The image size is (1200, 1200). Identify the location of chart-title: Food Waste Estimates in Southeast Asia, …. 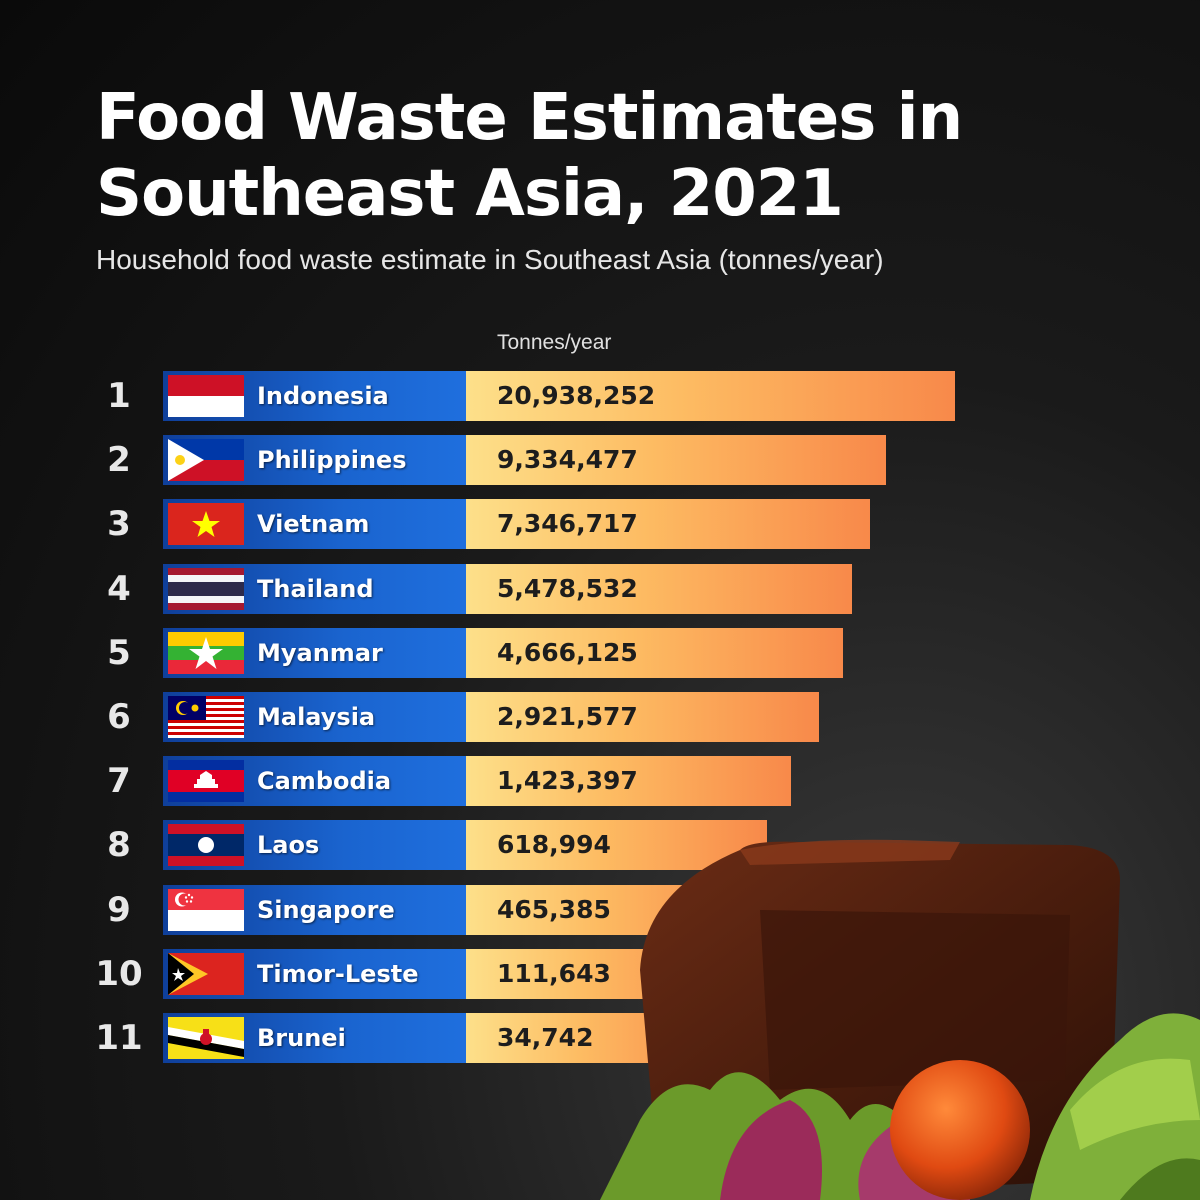
(529, 156).